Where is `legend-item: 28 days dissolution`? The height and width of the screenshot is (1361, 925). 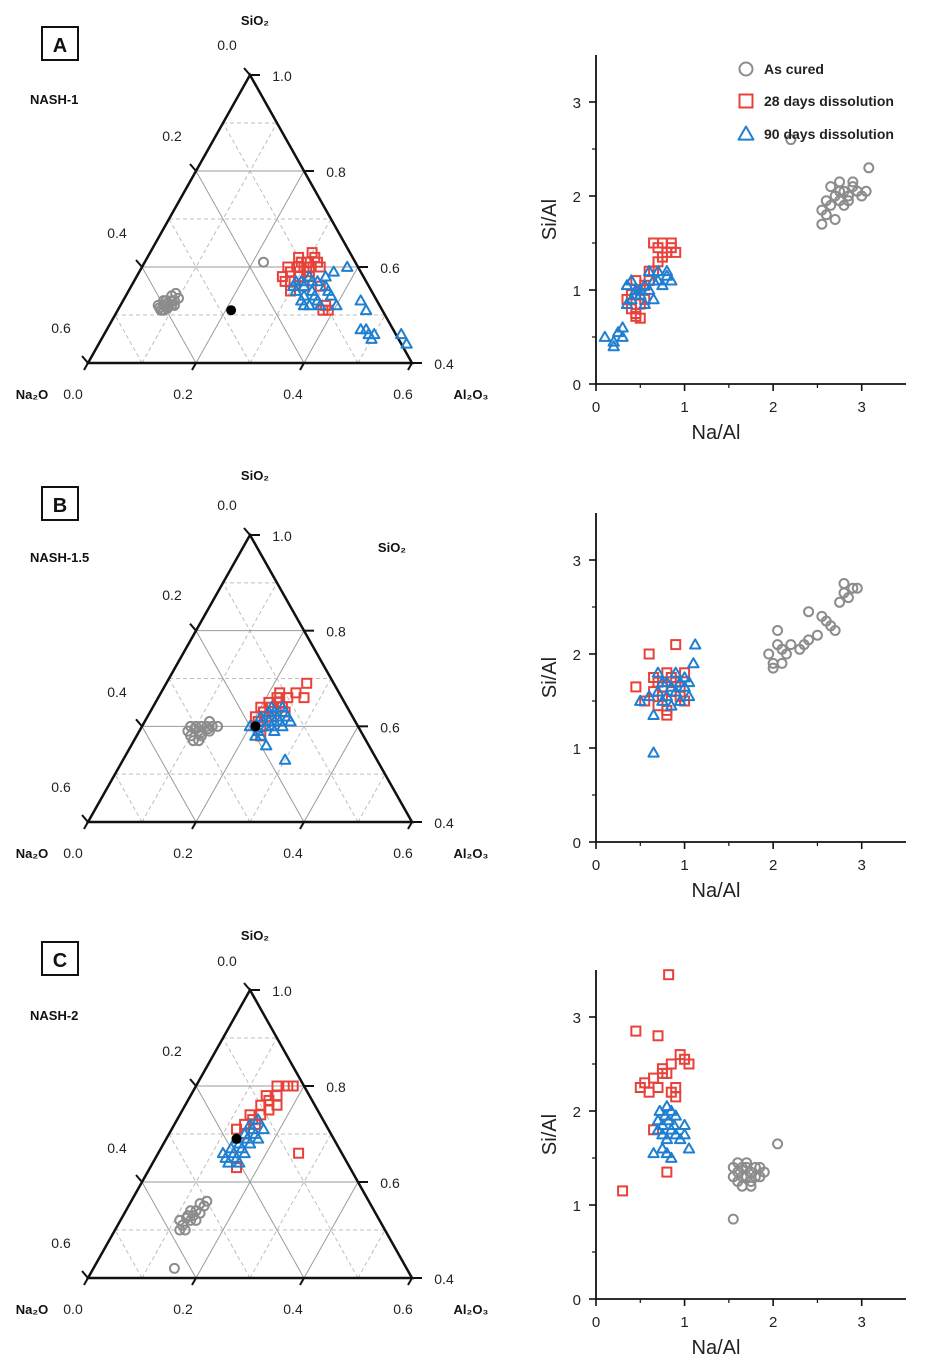 legend-item: 28 days dissolution is located at coordinates (816, 101).